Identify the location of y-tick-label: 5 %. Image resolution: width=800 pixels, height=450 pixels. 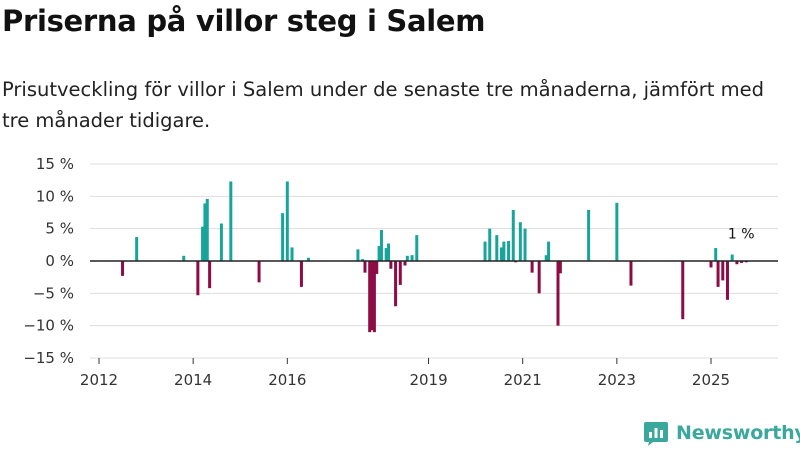
(59, 229).